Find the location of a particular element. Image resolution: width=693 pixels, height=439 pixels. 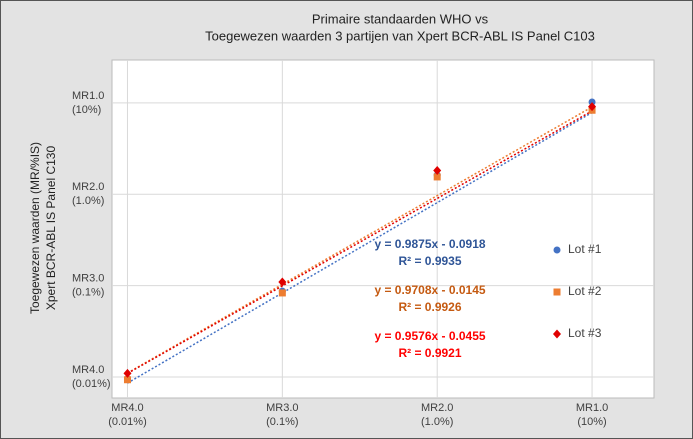

trend-equation: y = 0.9576x - 0.0455 is located at coordinates (429, 336).